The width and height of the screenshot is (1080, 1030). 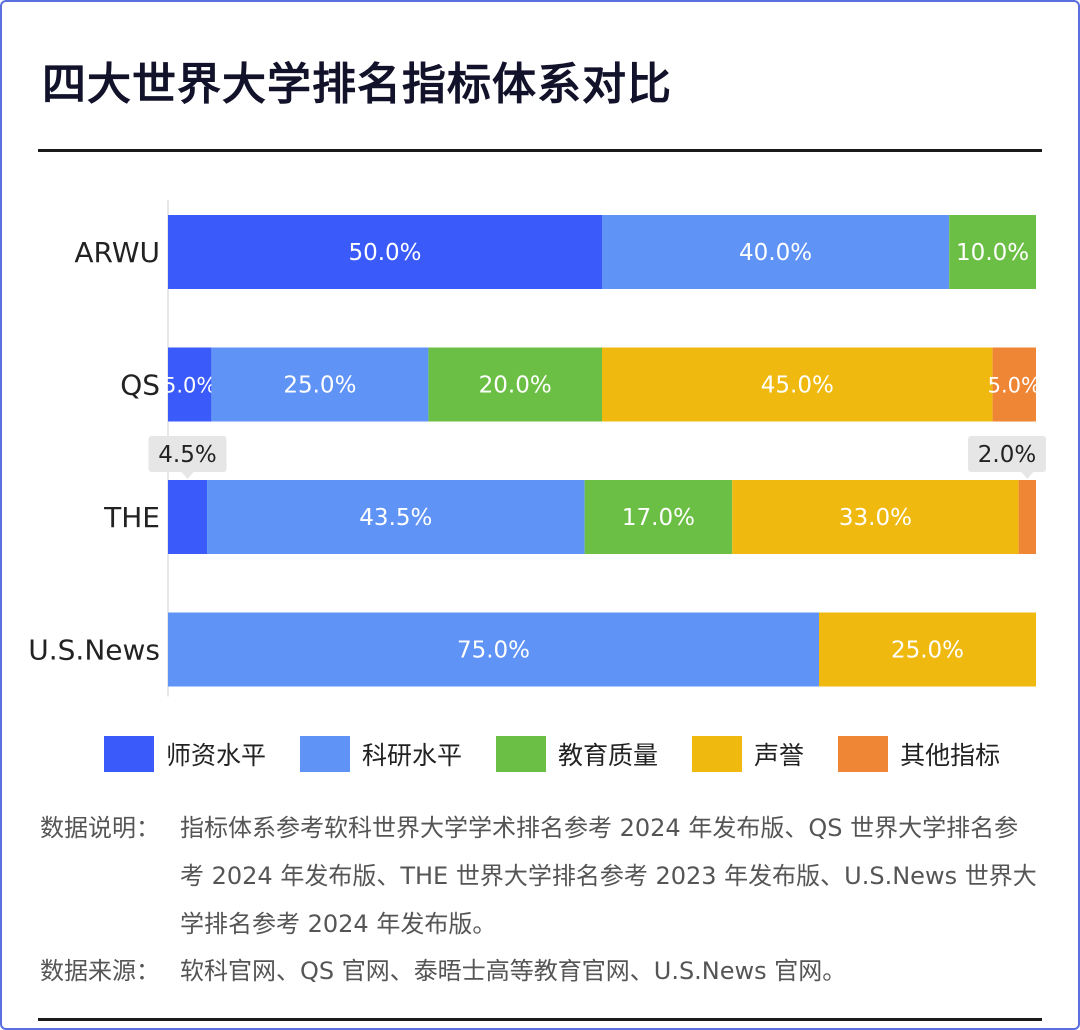 What do you see at coordinates (100, 828) in the screenshot?
I see `data-description-key: 数据说明：` at bounding box center [100, 828].